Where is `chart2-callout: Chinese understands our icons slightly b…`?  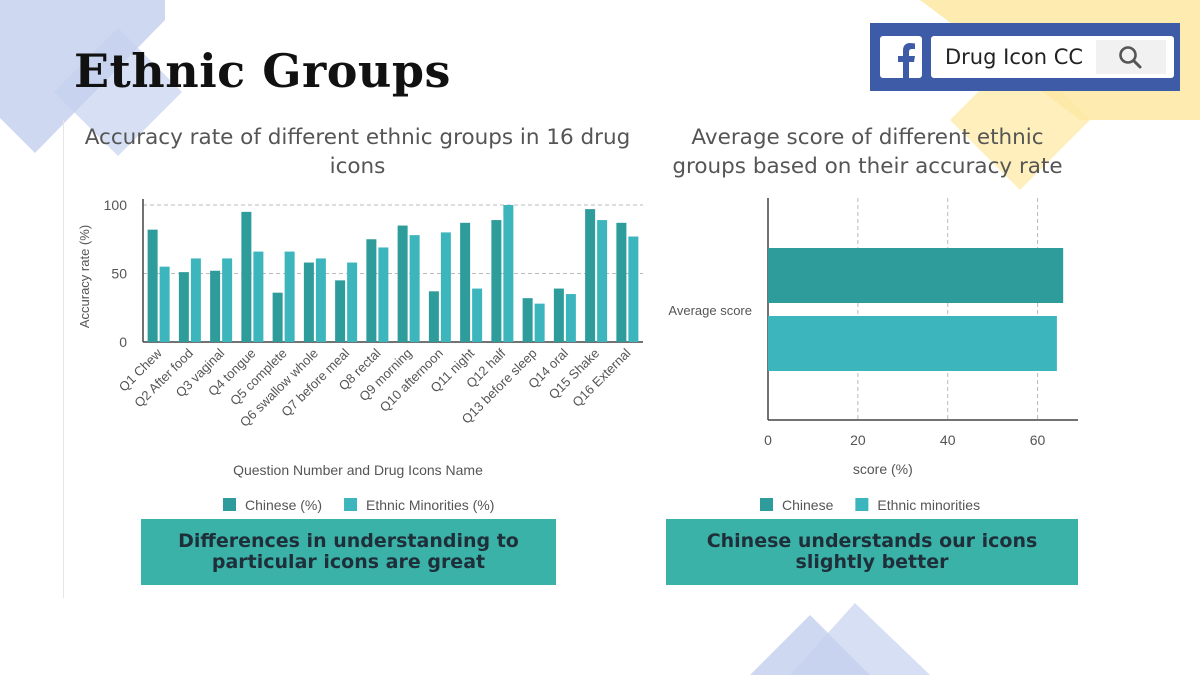
chart2-callout: Chinese understands our icons slightly b… is located at coordinates (872, 552).